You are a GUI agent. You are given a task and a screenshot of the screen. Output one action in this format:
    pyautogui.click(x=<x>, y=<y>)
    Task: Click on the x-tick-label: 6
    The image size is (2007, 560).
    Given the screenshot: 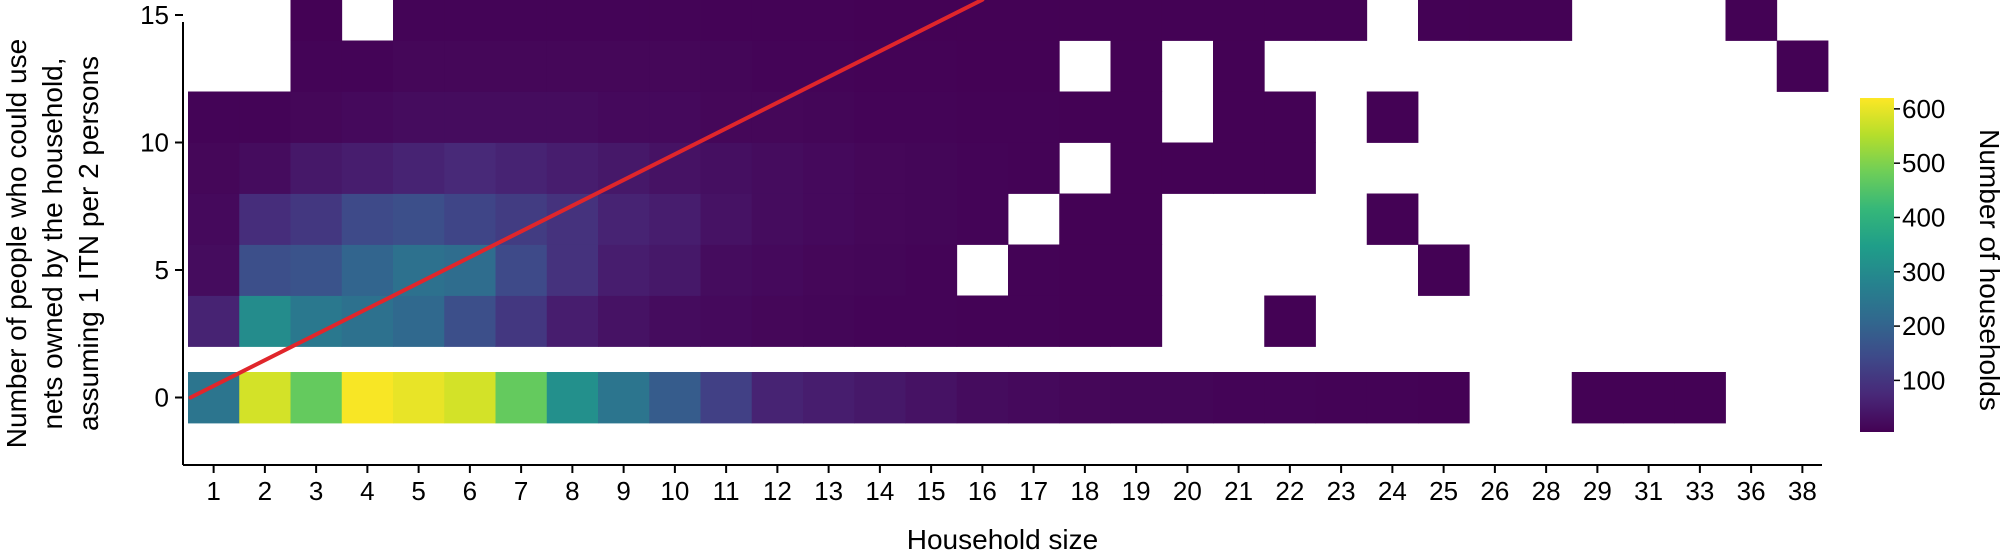 What is the action you would take?
    pyautogui.click(x=470, y=491)
    